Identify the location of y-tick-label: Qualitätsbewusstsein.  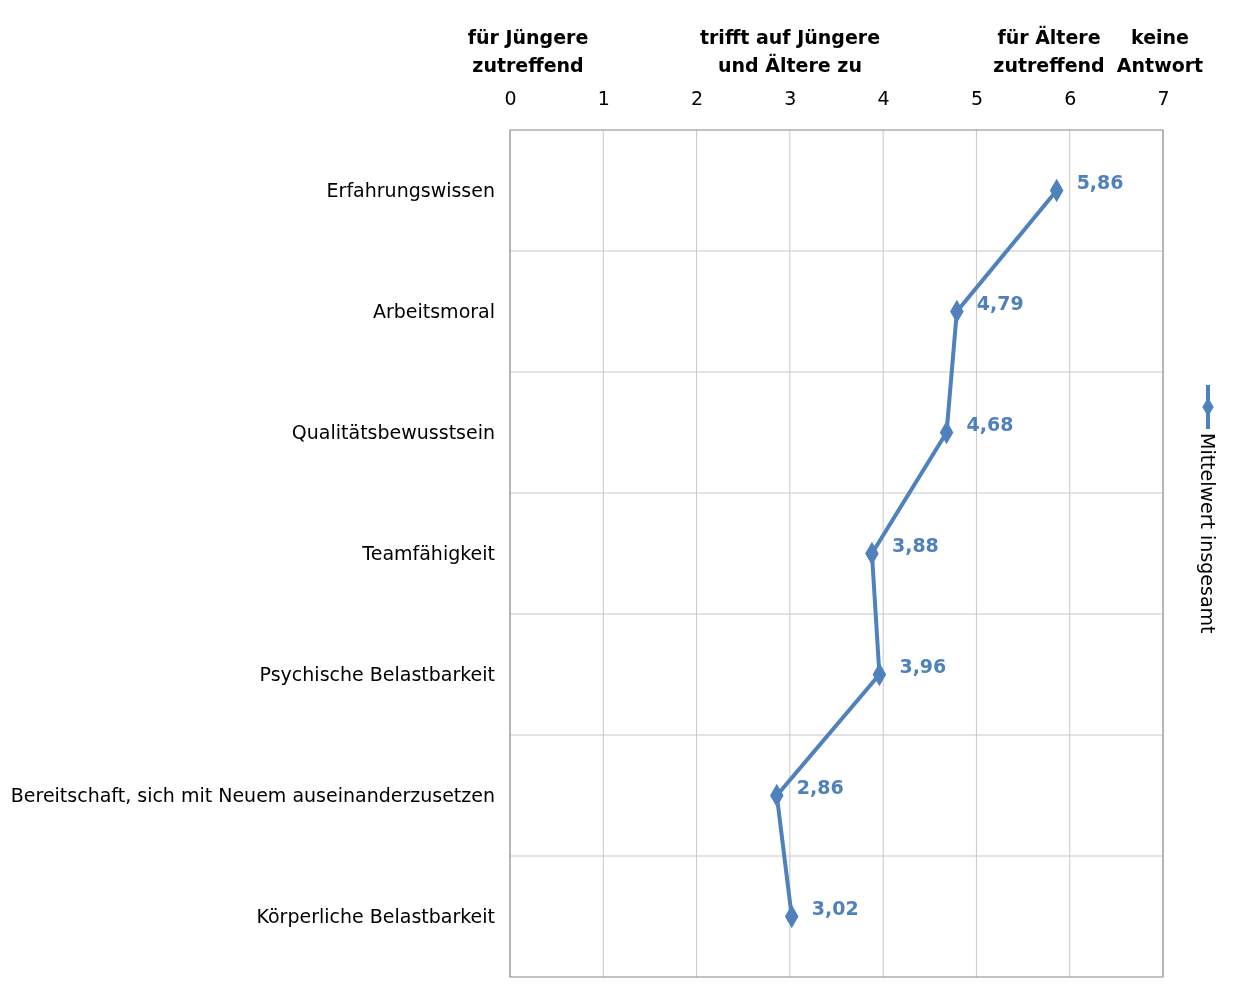
(393, 432).